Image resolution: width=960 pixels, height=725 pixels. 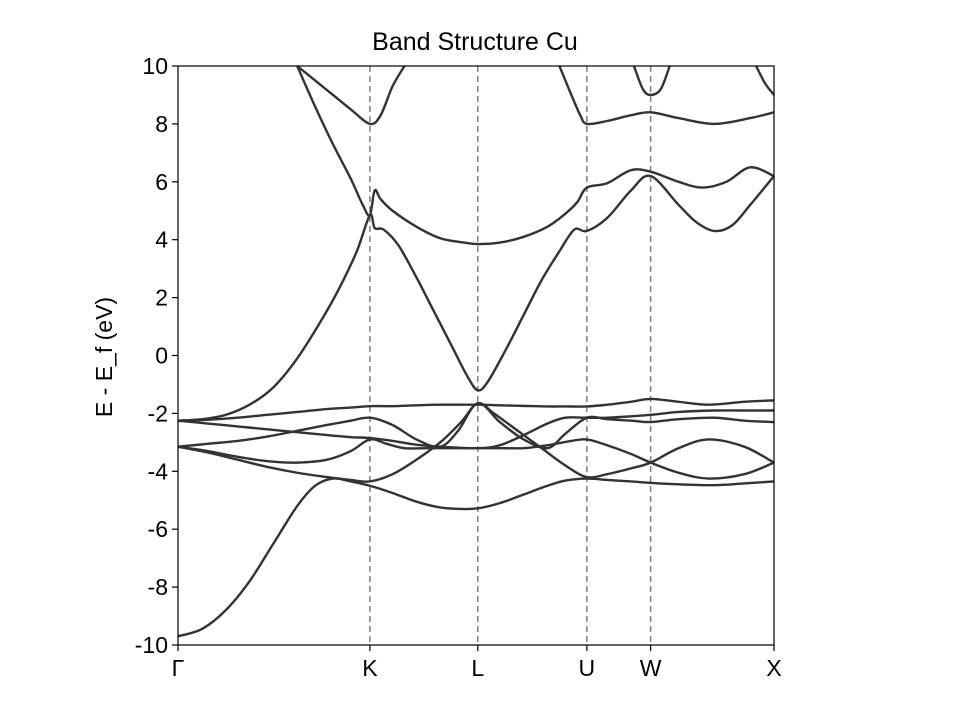 What do you see at coordinates (155, 66) in the screenshot?
I see `y-tick-label-10: 10` at bounding box center [155, 66].